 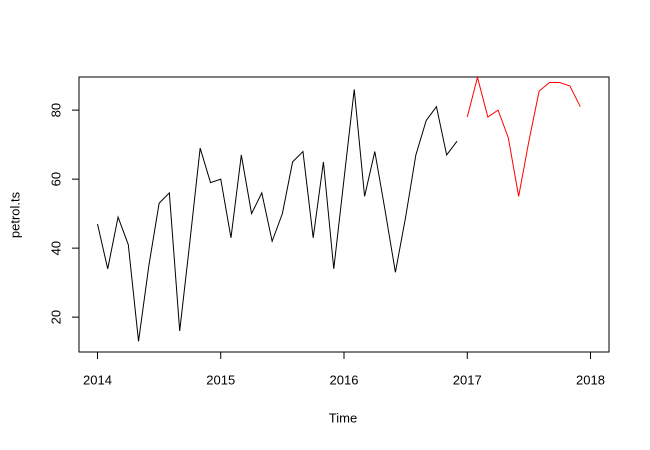 I want to click on x-tick-label: 2016, so click(x=344, y=379).